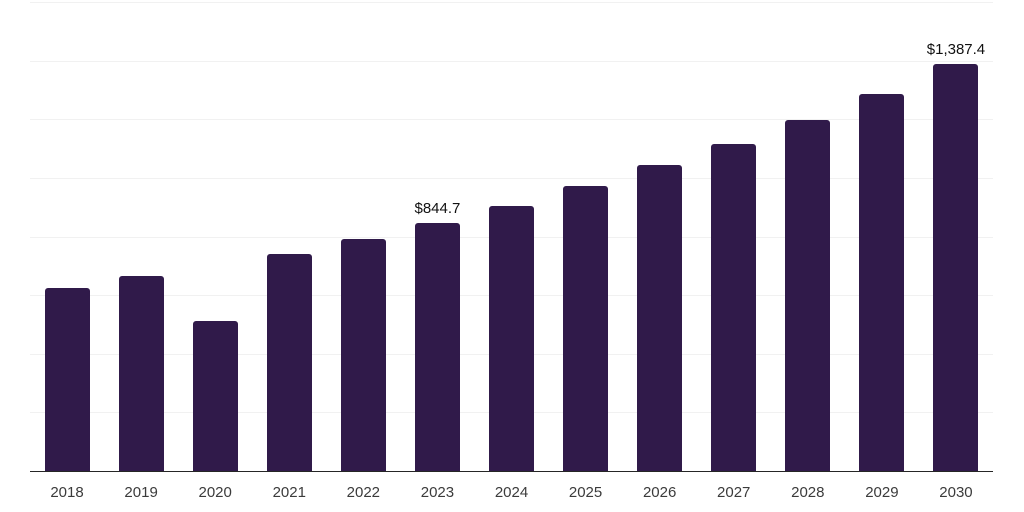  I want to click on x-tick-label-2021: 2021, so click(289, 492).